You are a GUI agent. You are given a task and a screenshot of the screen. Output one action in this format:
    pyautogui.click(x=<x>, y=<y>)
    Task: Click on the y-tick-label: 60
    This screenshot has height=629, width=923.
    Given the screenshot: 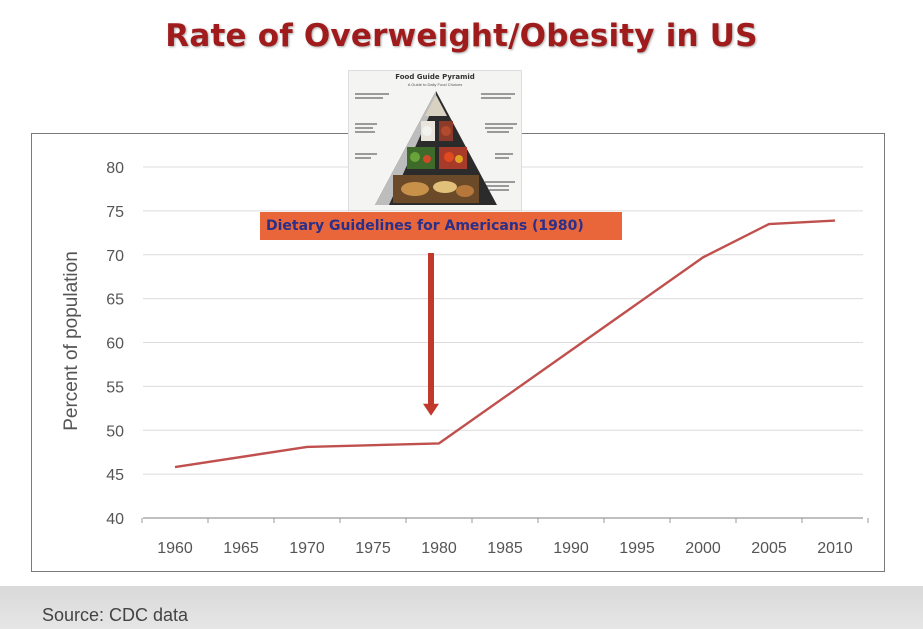 What is the action you would take?
    pyautogui.click(x=115, y=344)
    